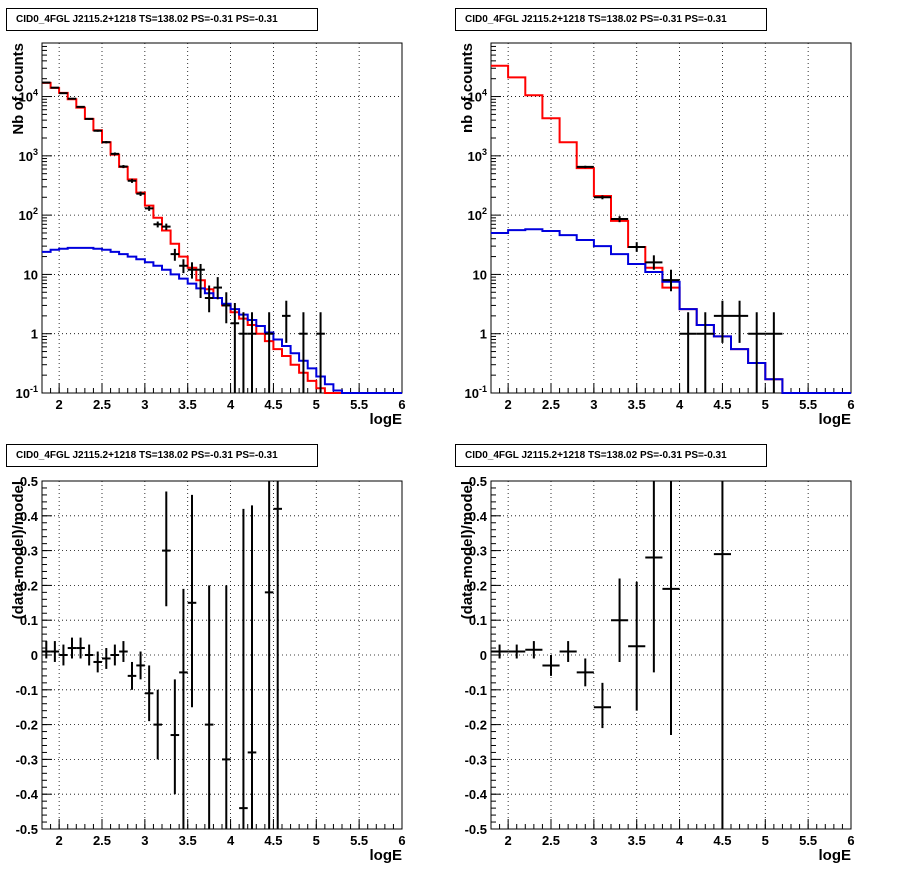 The image size is (898, 875). I want to click on y-tick-label: -0.4, so click(476, 794).